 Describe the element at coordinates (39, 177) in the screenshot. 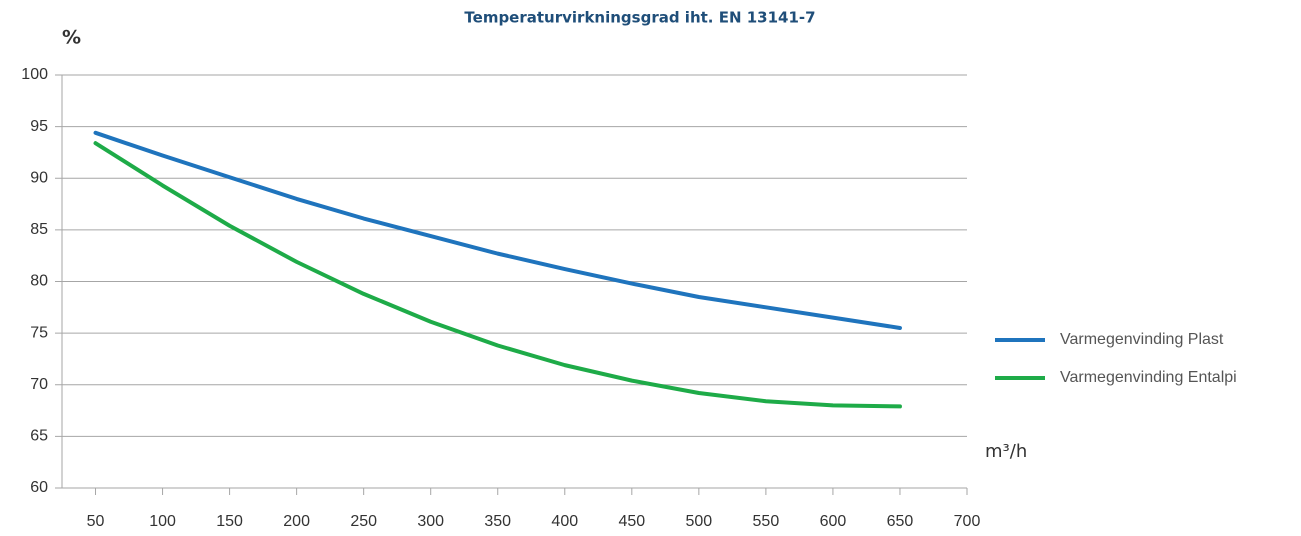

I see `y-tick-label: 90` at that location.